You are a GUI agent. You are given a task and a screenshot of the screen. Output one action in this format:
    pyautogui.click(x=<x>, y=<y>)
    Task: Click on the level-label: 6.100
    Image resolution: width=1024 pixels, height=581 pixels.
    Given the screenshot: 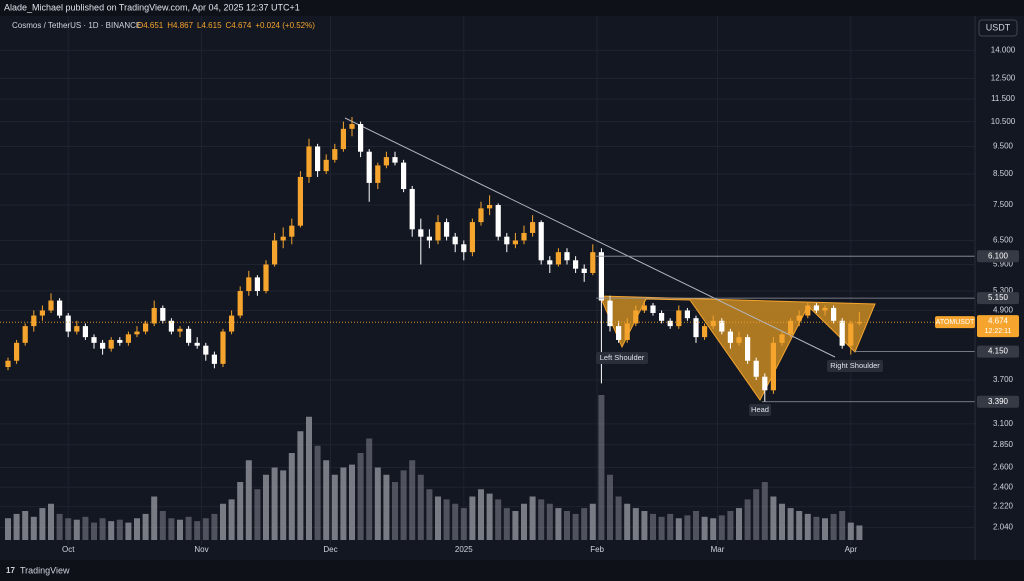 What is the action you would take?
    pyautogui.click(x=998, y=255)
    